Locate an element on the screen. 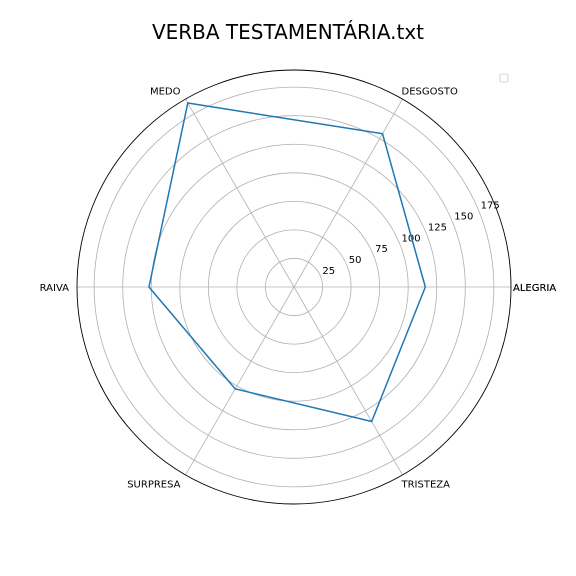  radial-tick-label: 50 is located at coordinates (355, 260).